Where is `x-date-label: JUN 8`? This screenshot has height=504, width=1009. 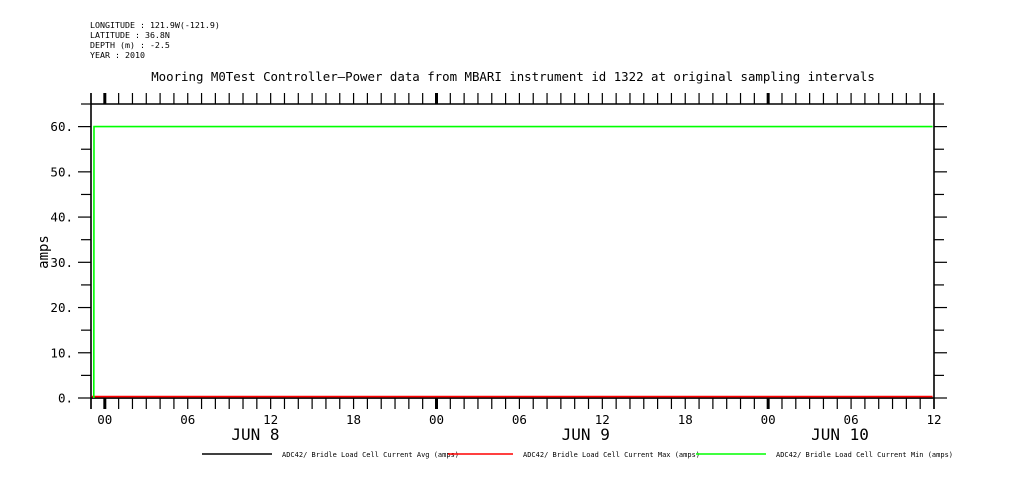
x-date-label: JUN 8 is located at coordinates (255, 434).